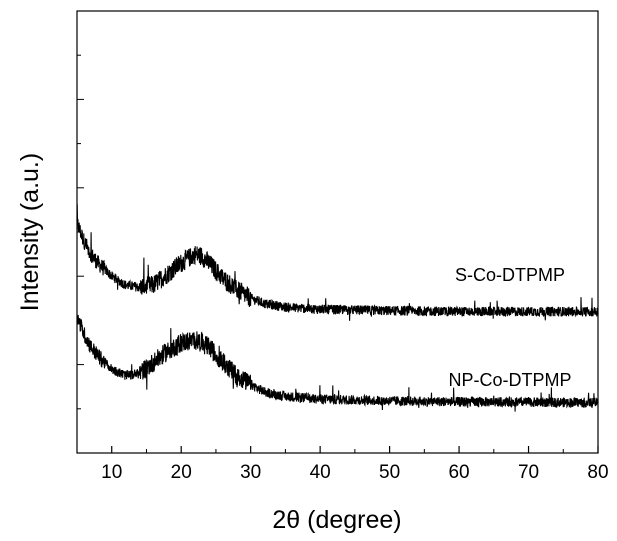 This screenshot has width=617, height=541. What do you see at coordinates (111, 472) in the screenshot?
I see `x-tick-label: 10` at bounding box center [111, 472].